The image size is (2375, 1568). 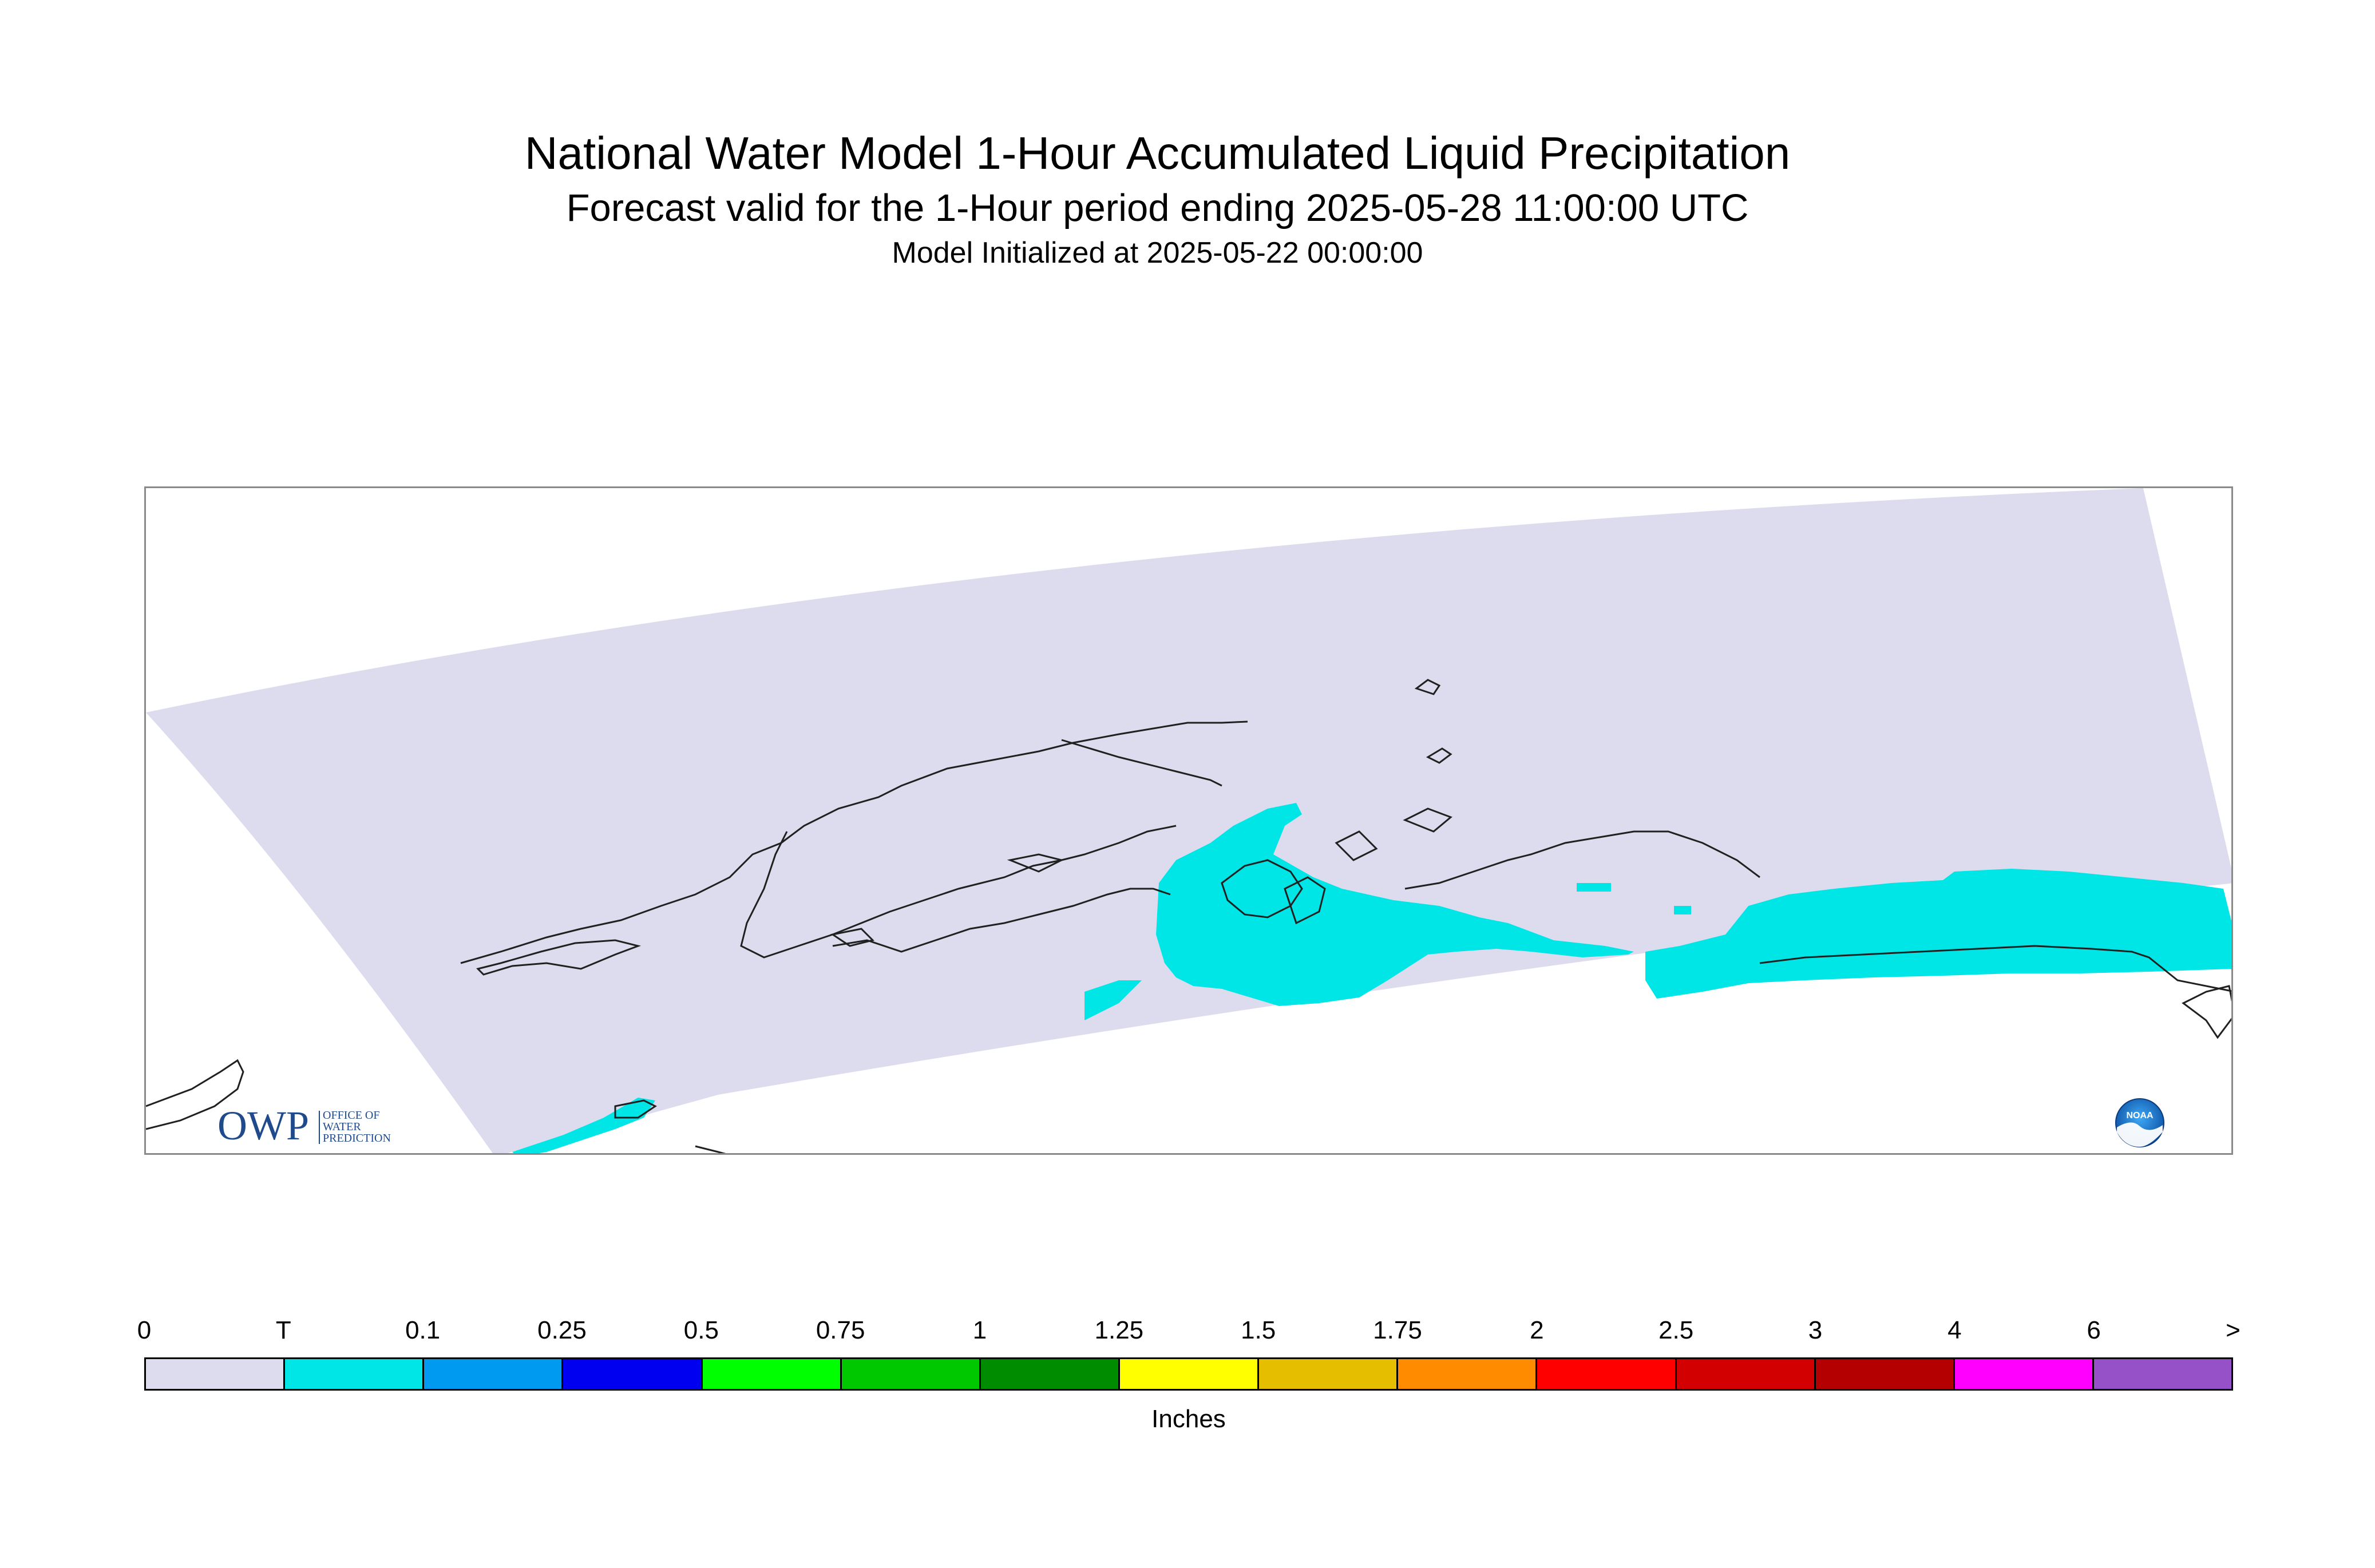 I want to click on owp-line-2: WATER, so click(x=342, y=1126).